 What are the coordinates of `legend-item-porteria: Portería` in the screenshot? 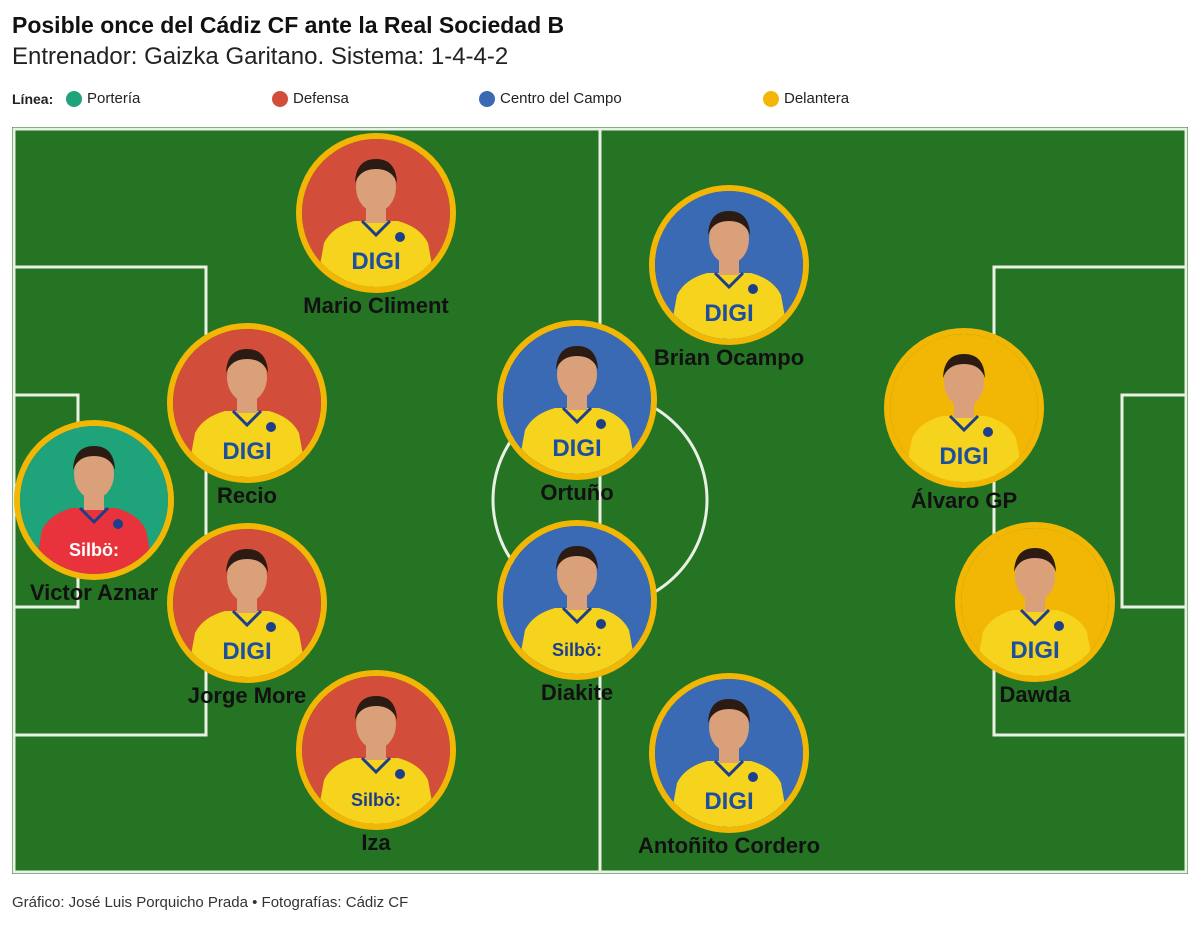 It's located at (103, 98).